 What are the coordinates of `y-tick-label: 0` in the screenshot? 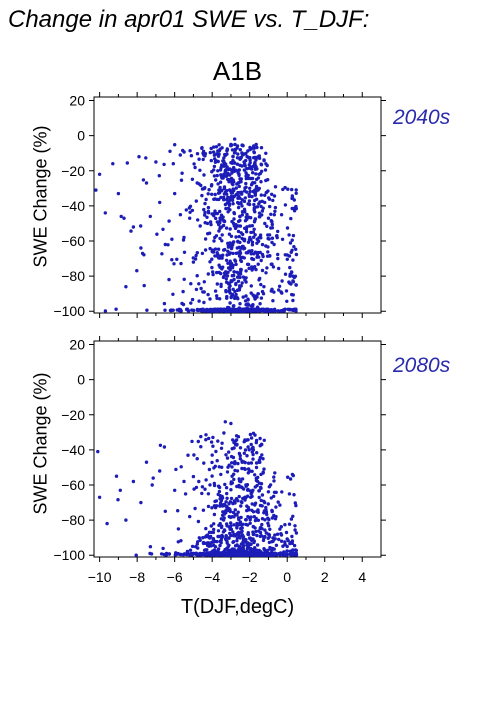 It's located at (81, 136).